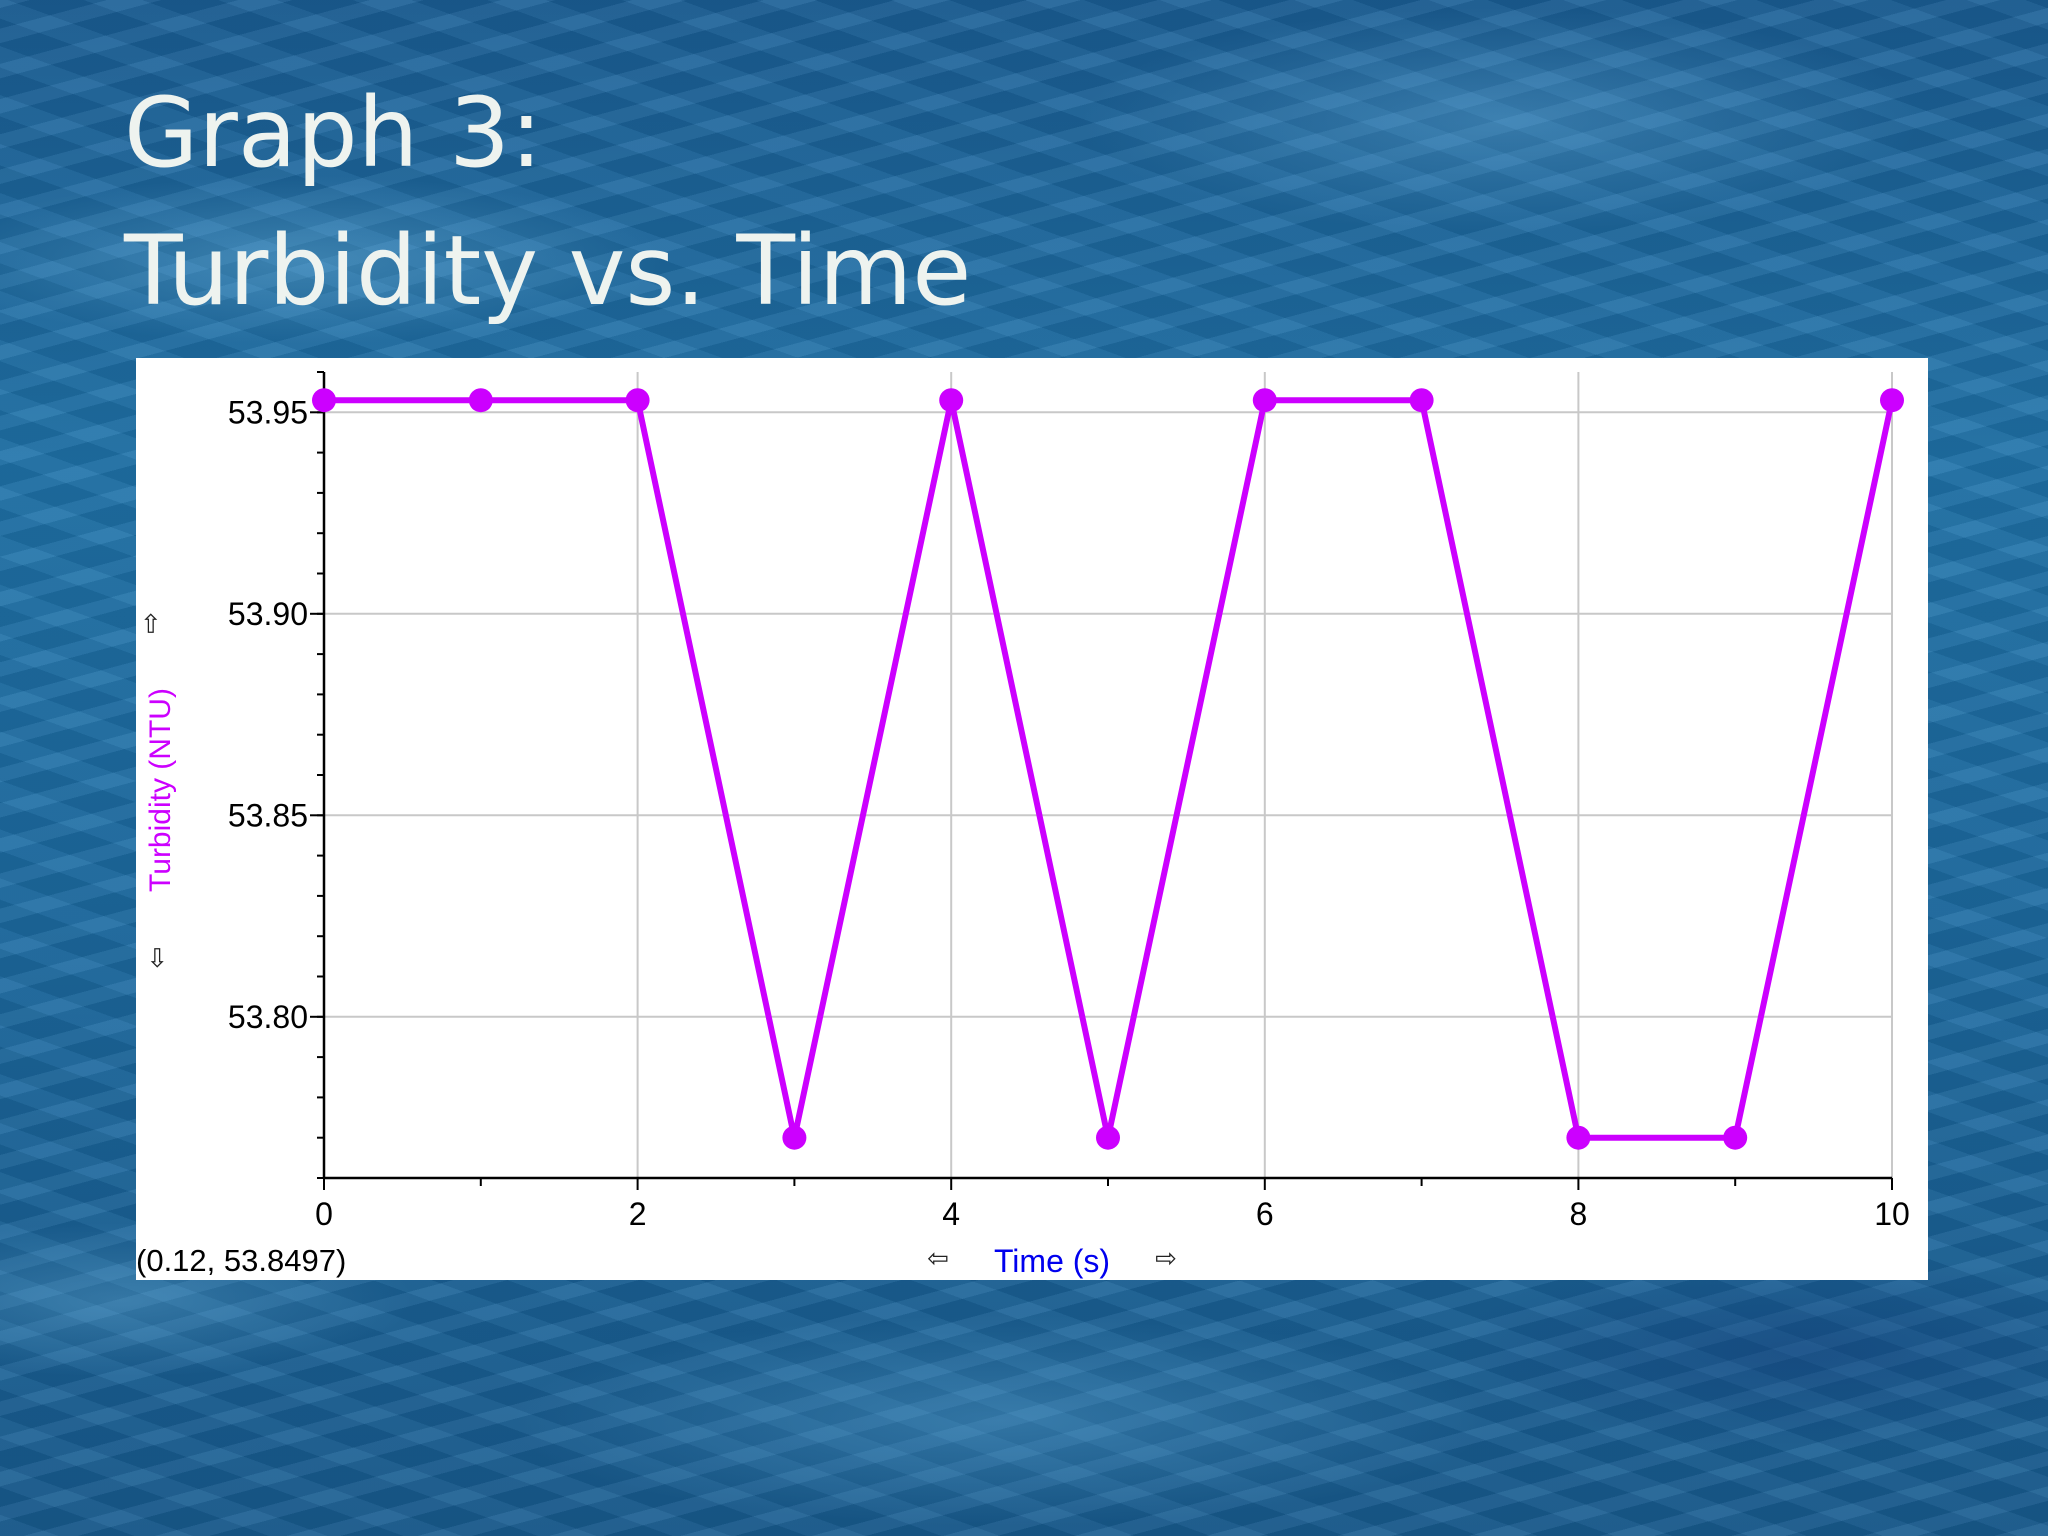 This screenshot has height=1536, width=2048. I want to click on up-arrow-icon: ⇨, so click(151, 623).